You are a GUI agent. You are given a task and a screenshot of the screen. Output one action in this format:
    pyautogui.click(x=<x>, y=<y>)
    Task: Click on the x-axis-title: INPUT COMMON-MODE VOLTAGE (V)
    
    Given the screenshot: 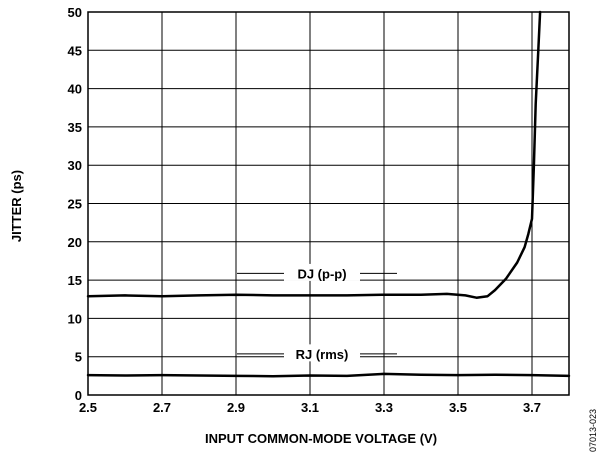 What is the action you would take?
    pyautogui.click(x=321, y=438)
    